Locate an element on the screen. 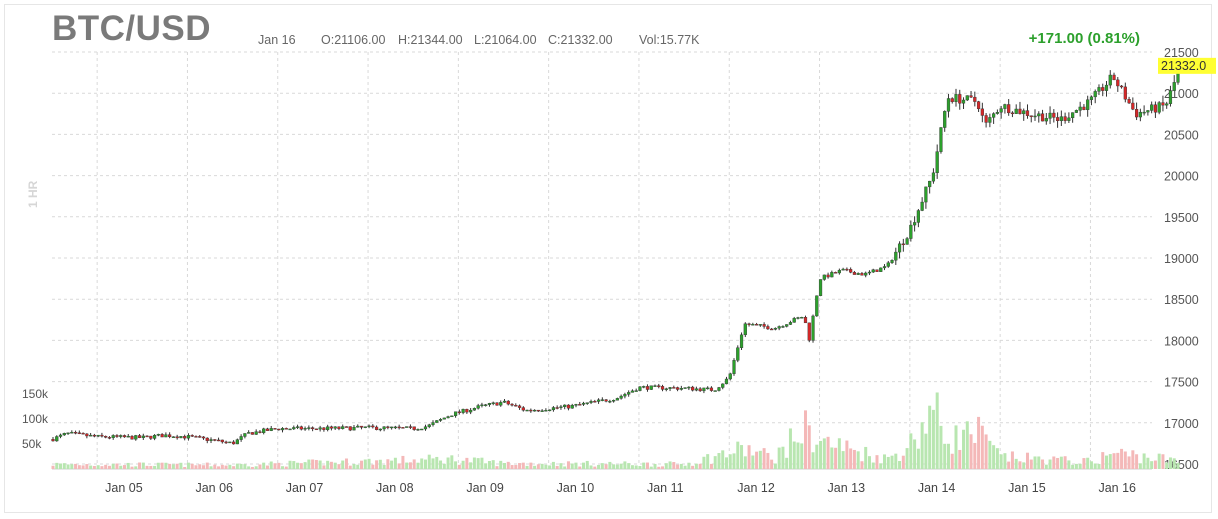  x-tick-label: Jan 13 is located at coordinates (847, 488).